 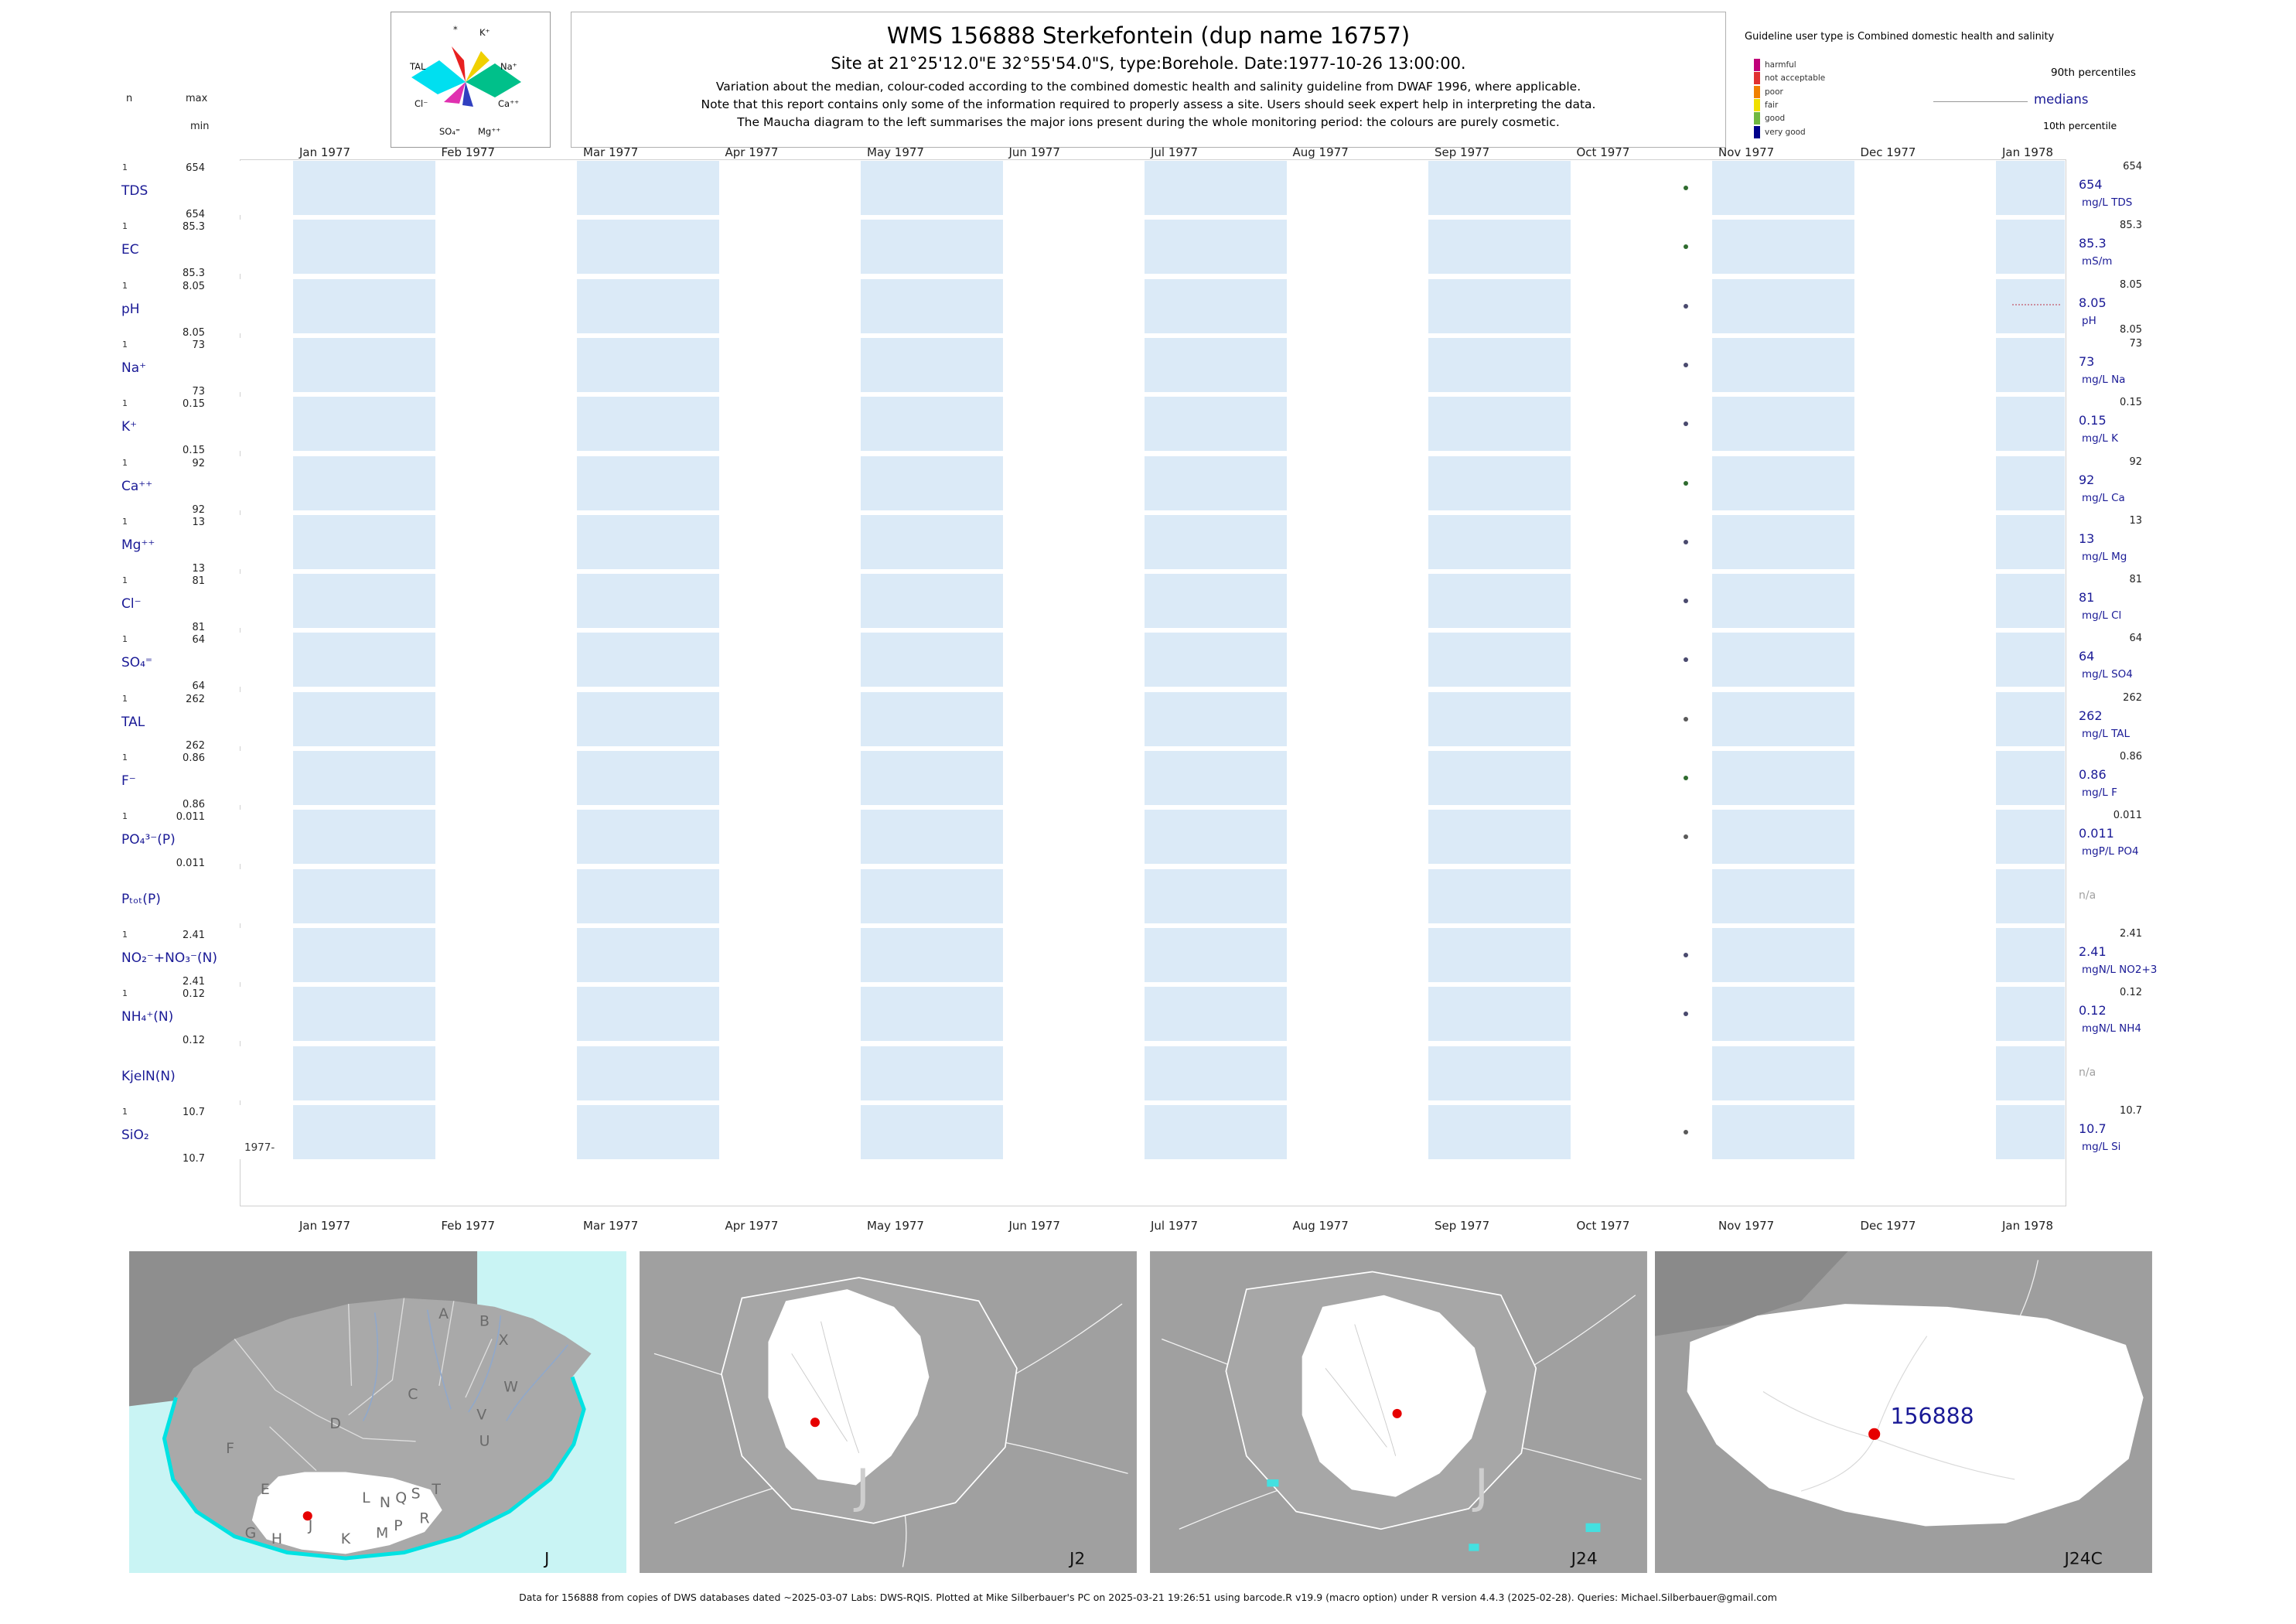 I want to click on row-name: EC, so click(x=130, y=250).